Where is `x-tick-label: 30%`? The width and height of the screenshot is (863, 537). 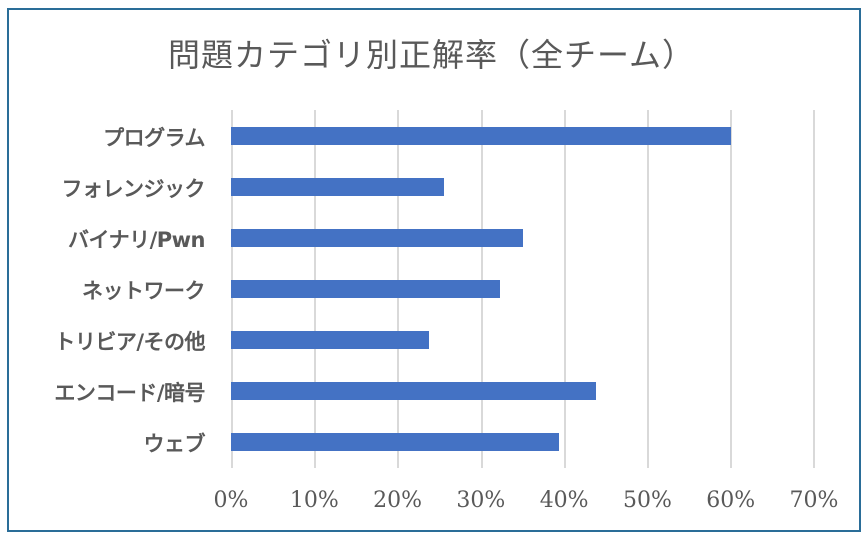 x-tick-label: 30% is located at coordinates (481, 500).